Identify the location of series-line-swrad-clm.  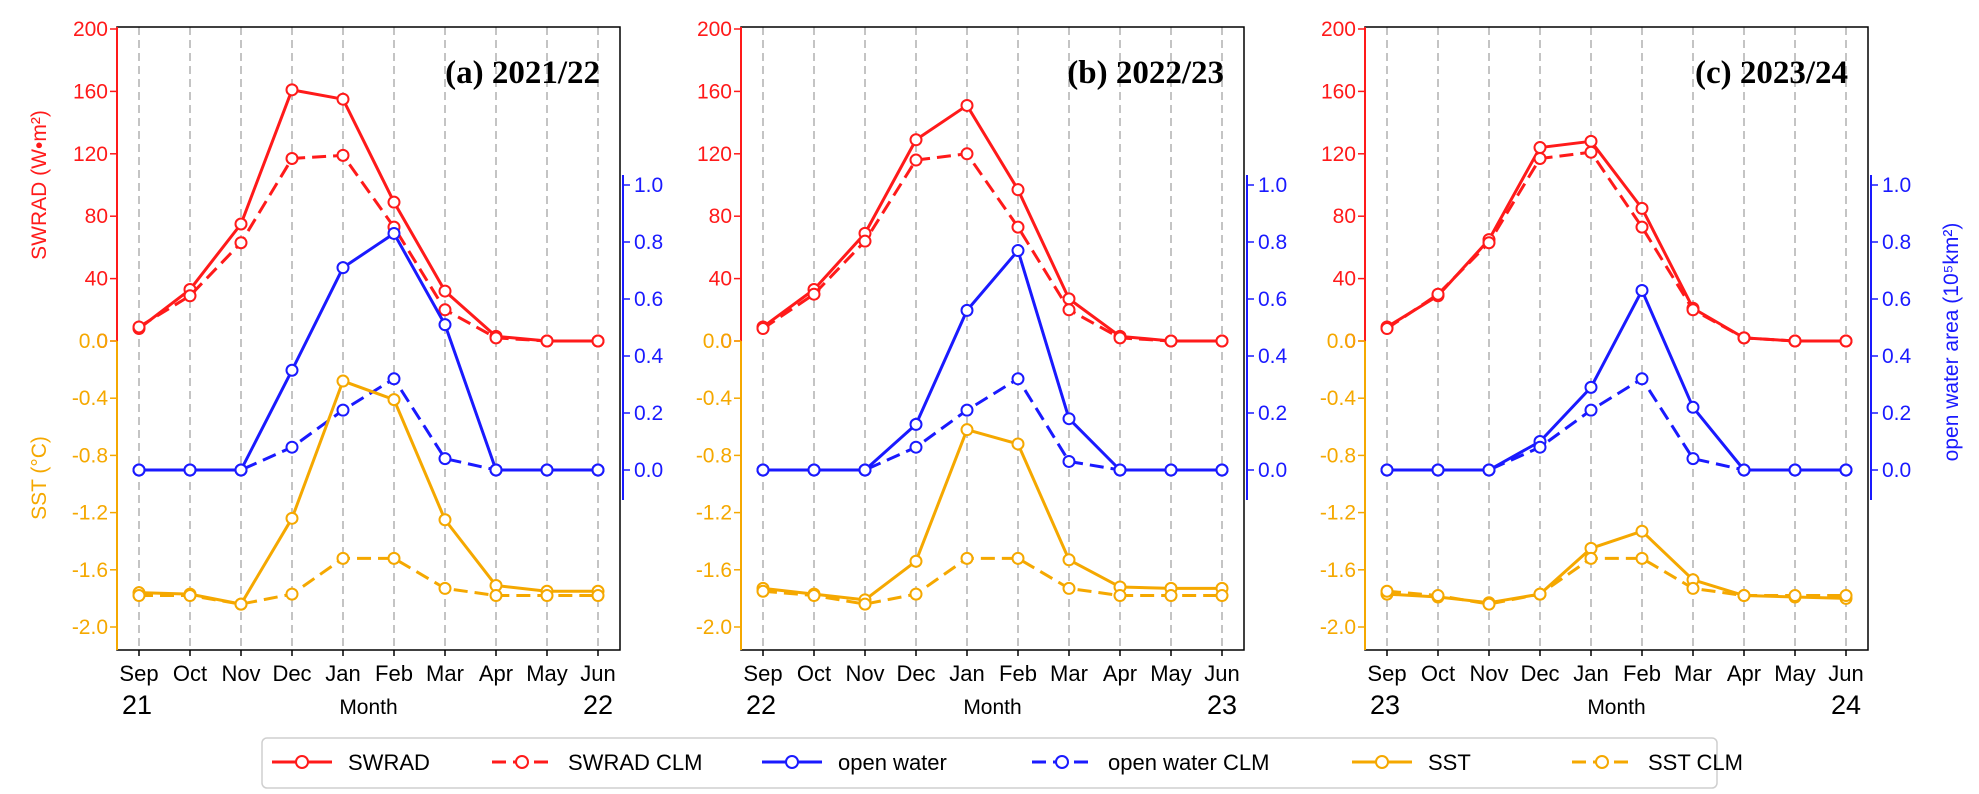
(368, 248).